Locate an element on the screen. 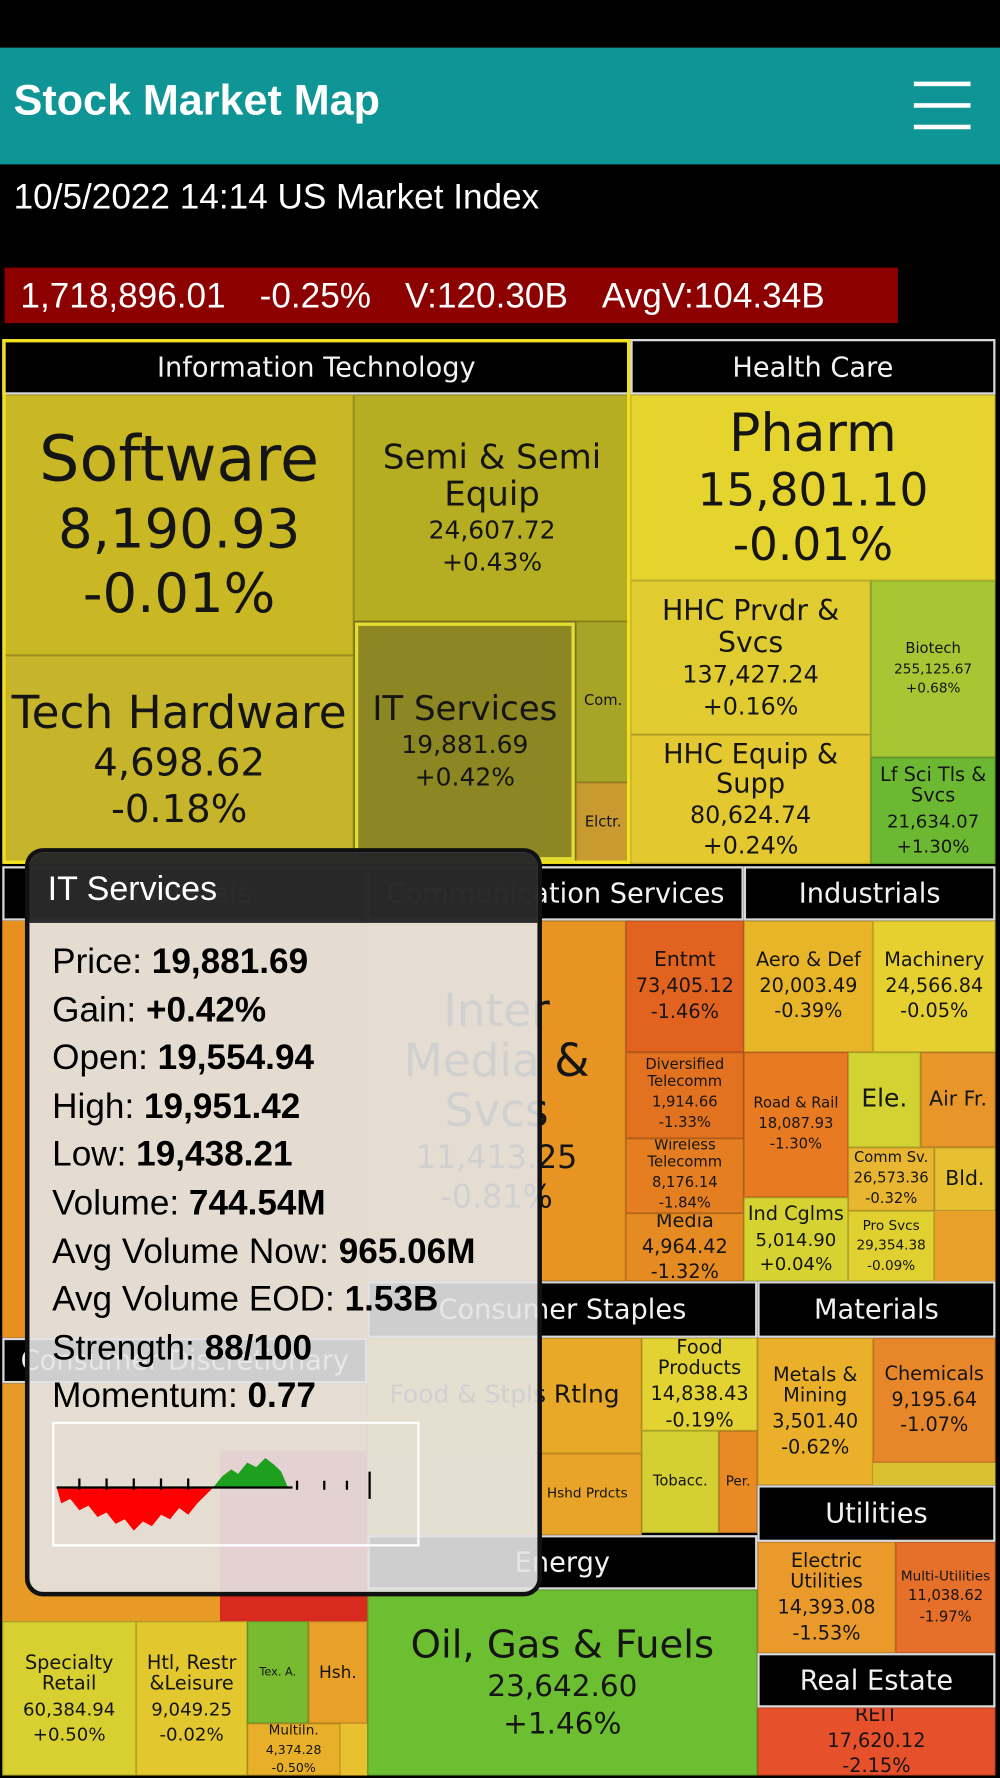  cell-price: 20,003.49 is located at coordinates (808, 986).